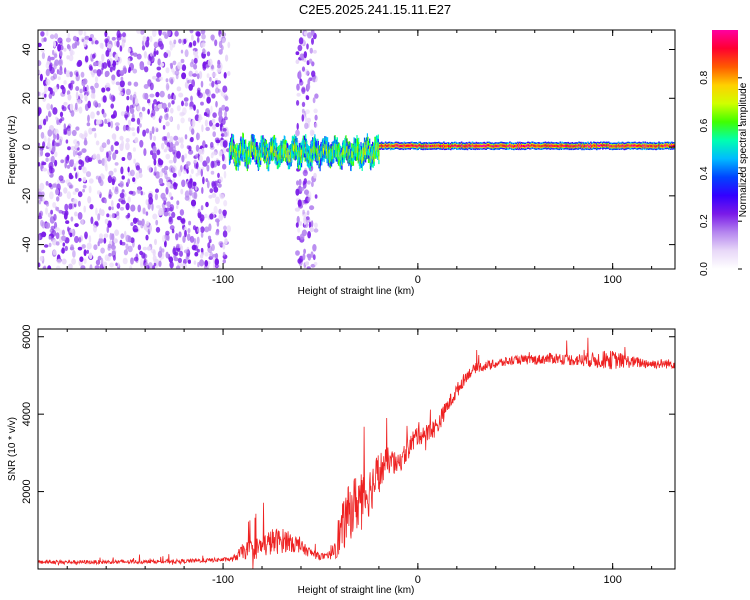 Image resolution: width=750 pixels, height=600 pixels. Describe the element at coordinates (720, 173) in the screenshot. I see `colorbar-ticks: 0.0 0.2 0.4 0.6 0.8` at that location.